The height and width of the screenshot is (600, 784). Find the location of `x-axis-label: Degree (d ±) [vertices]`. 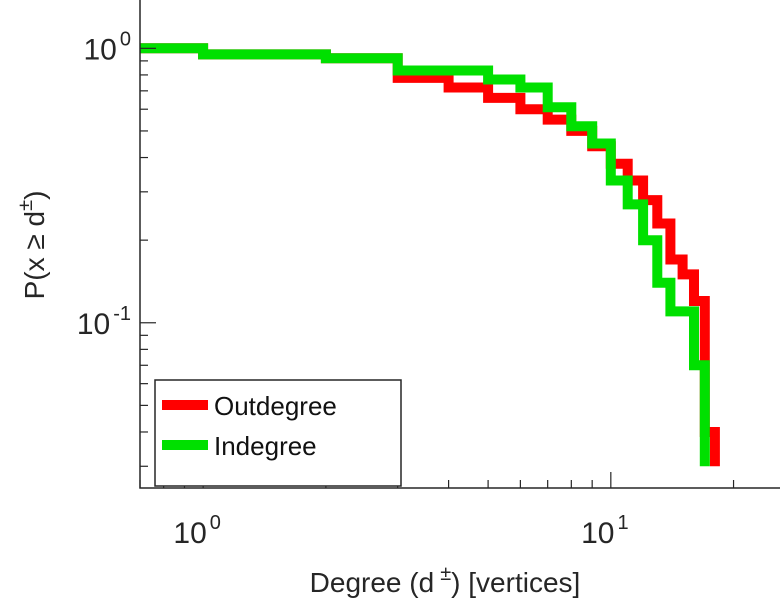

x-axis-label: Degree (d ±) [vertices] is located at coordinates (445, 580).